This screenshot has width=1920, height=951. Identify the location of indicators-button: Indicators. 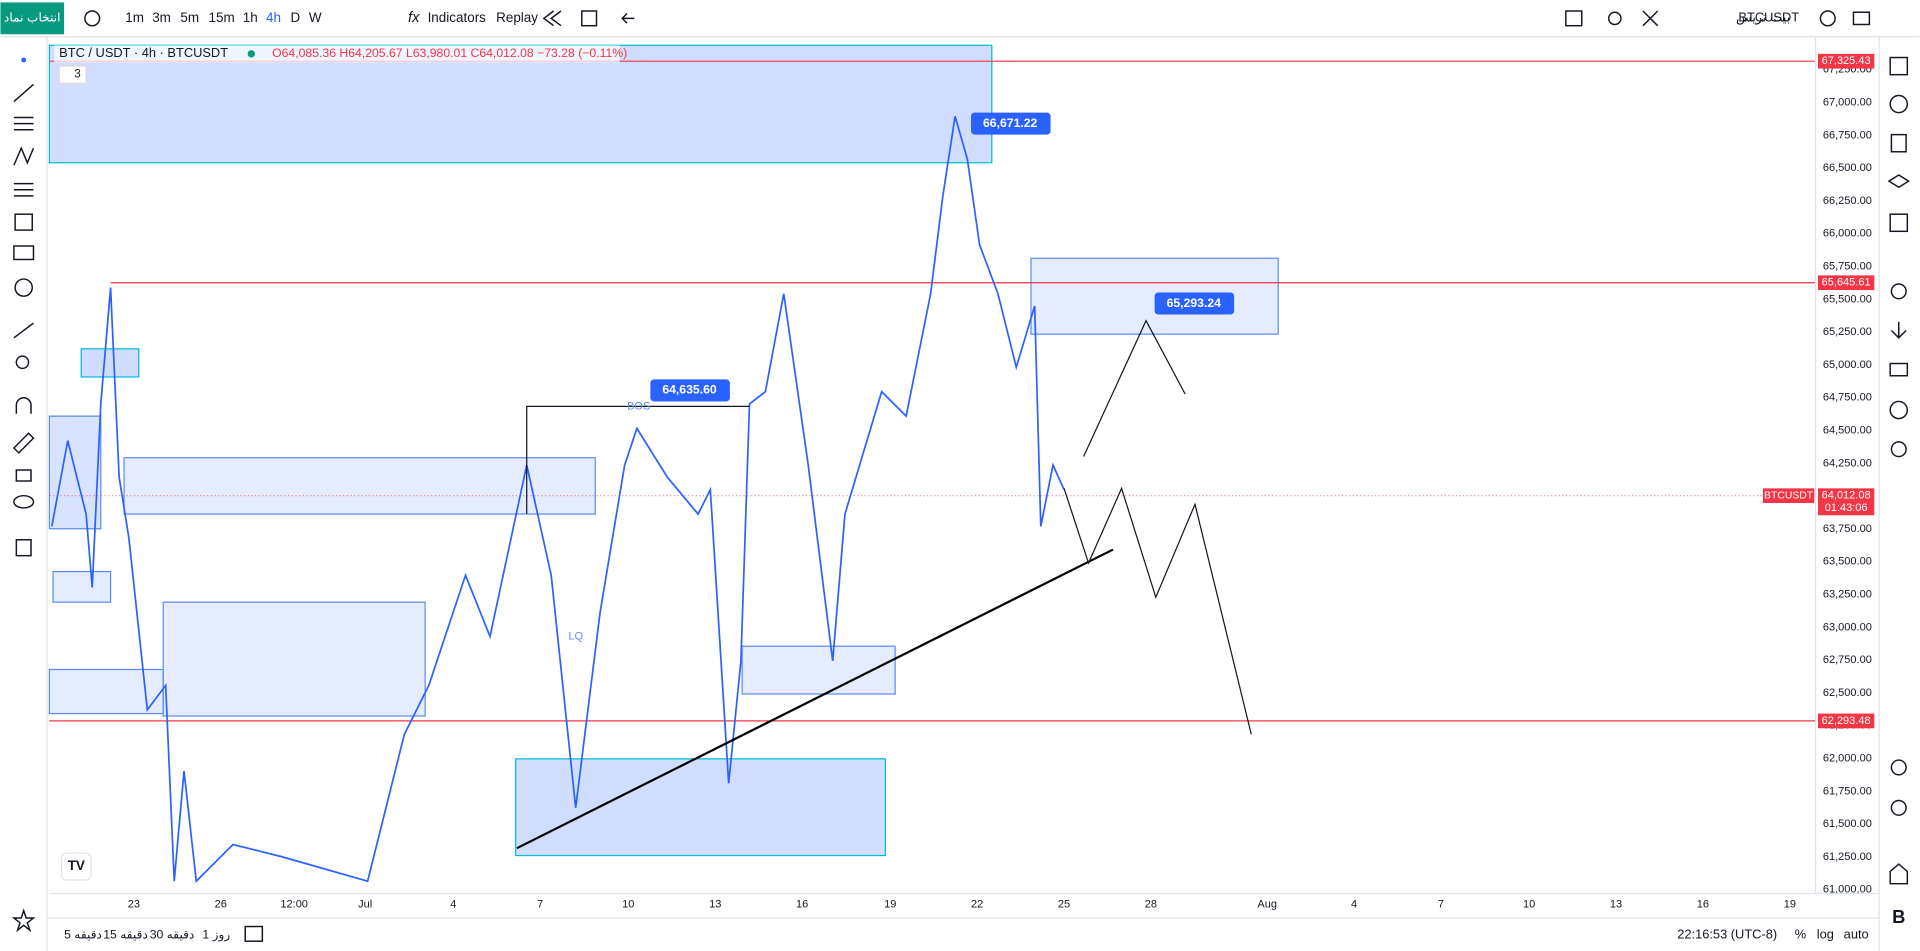
(457, 17).